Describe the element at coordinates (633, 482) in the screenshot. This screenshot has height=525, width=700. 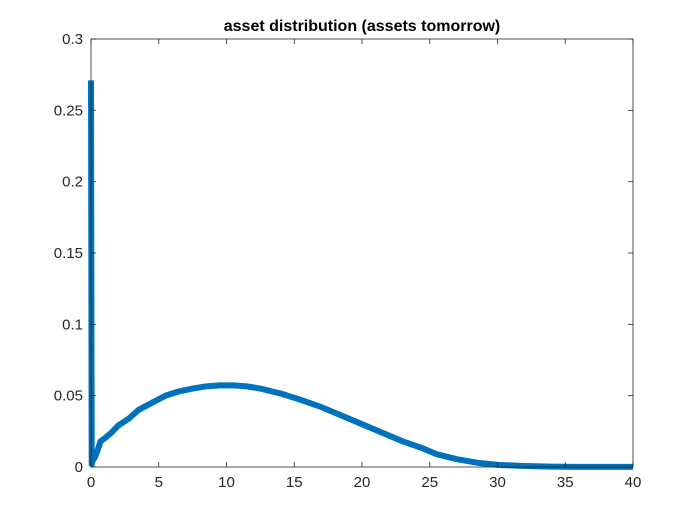
I see `x-tick-label: 40` at that location.